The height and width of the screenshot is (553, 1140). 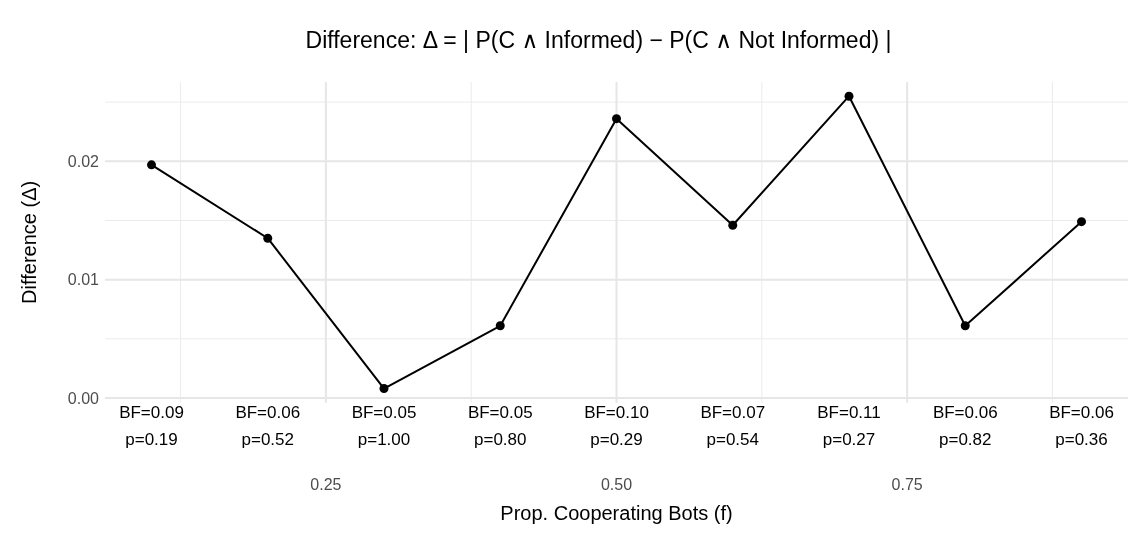 I want to click on text: BF=0.10 p=0.29, so click(x=616, y=426).